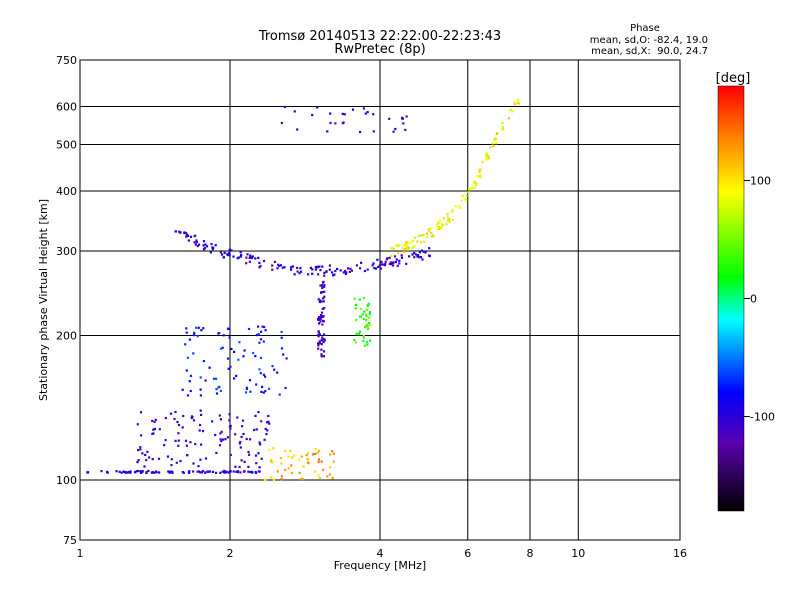 Image resolution: width=800 pixels, height=600 pixels. What do you see at coordinates (379, 49) in the screenshot?
I see `chart-subtitle: RwPretec (8p)` at bounding box center [379, 49].